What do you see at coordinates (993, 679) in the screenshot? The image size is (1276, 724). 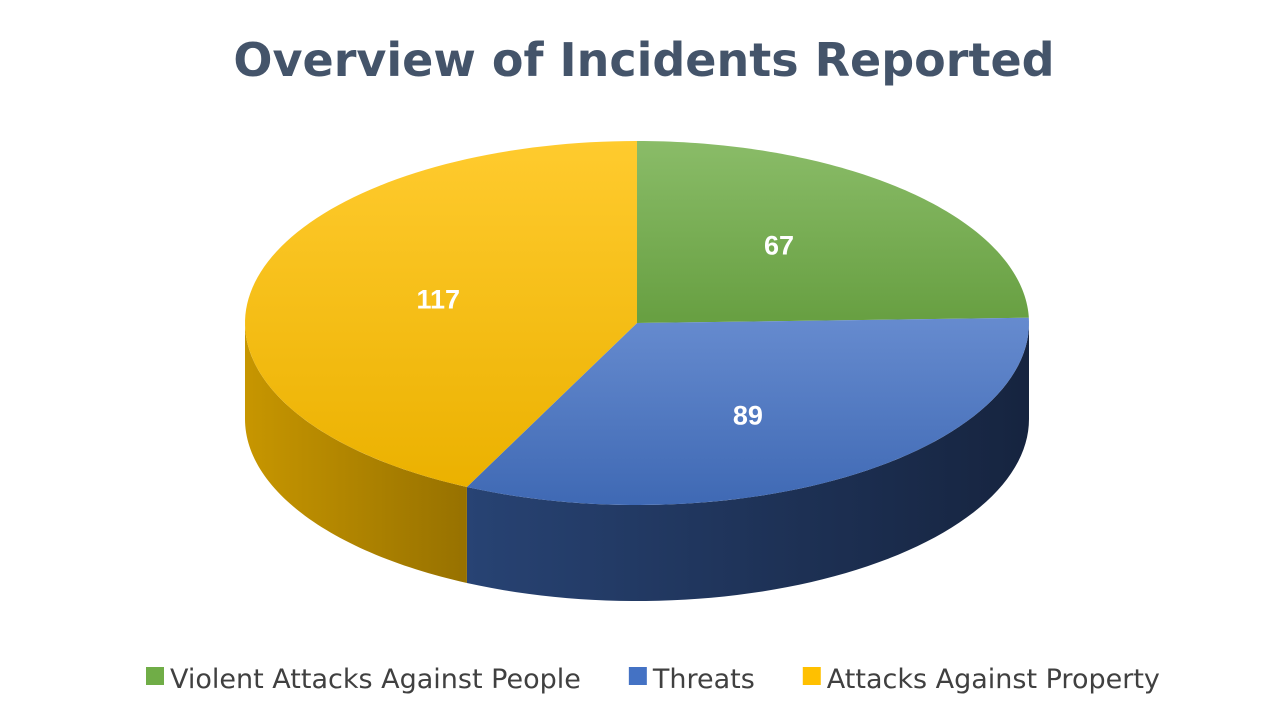 I see `legend-label: Attacks Against Property` at bounding box center [993, 679].